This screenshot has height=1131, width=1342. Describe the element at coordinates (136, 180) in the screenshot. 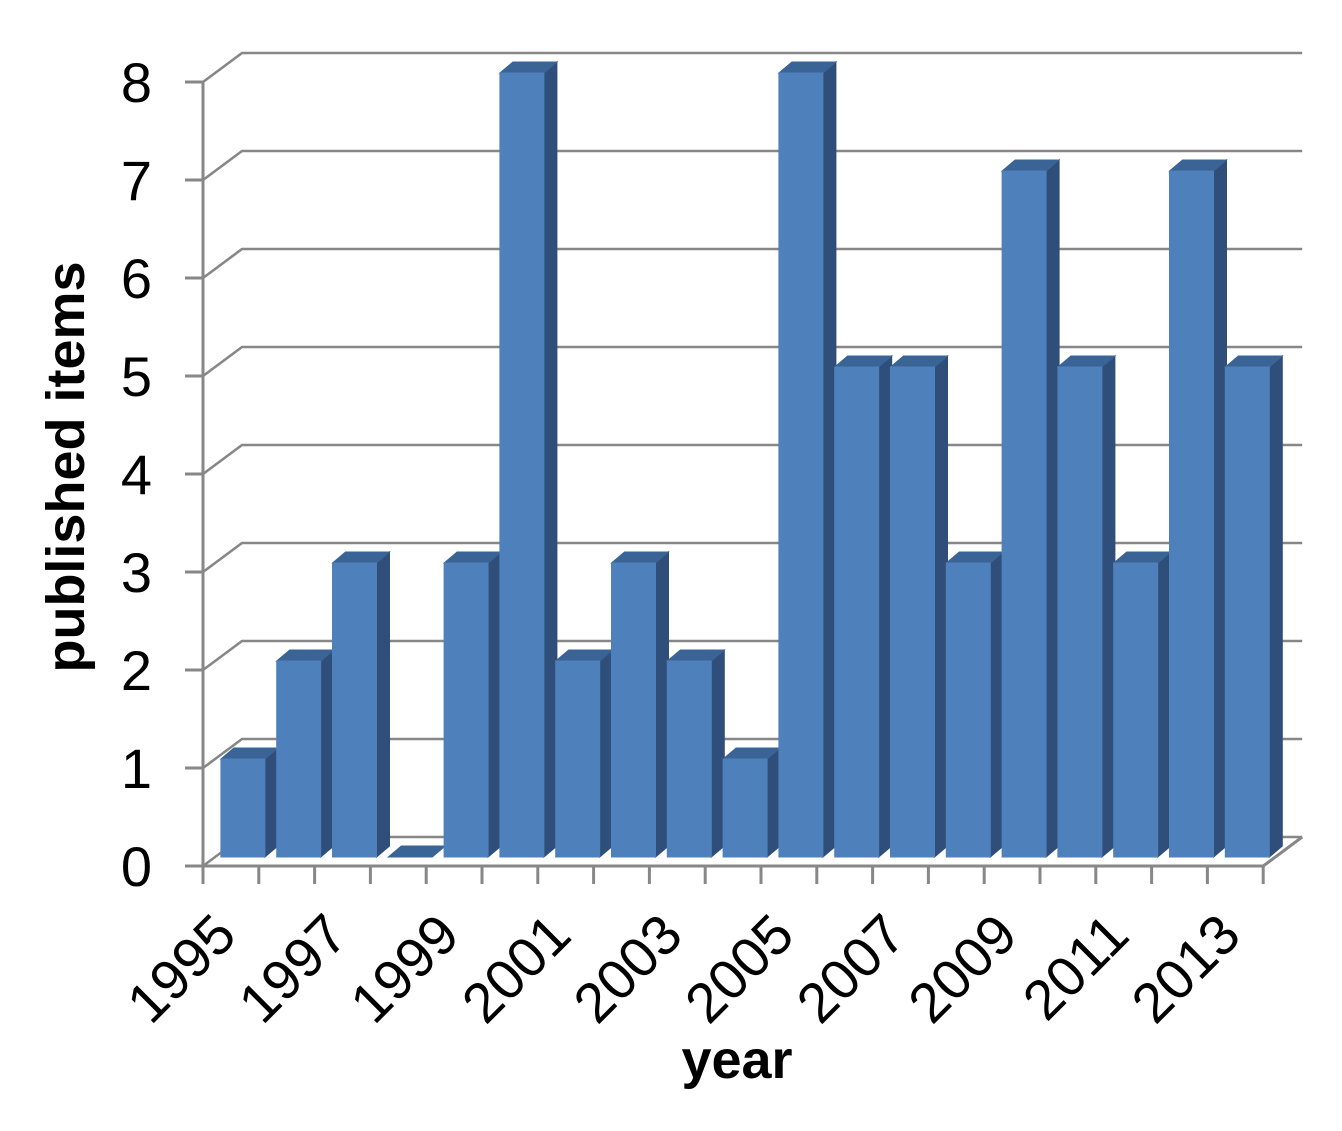

I see `y-tick-label: 7` at that location.